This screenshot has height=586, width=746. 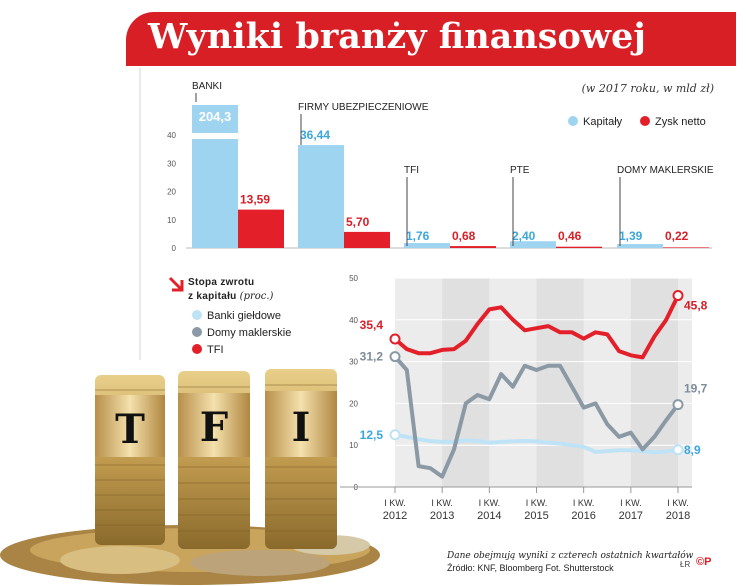 I want to click on xtick-label-year: 2012, so click(x=395, y=516).